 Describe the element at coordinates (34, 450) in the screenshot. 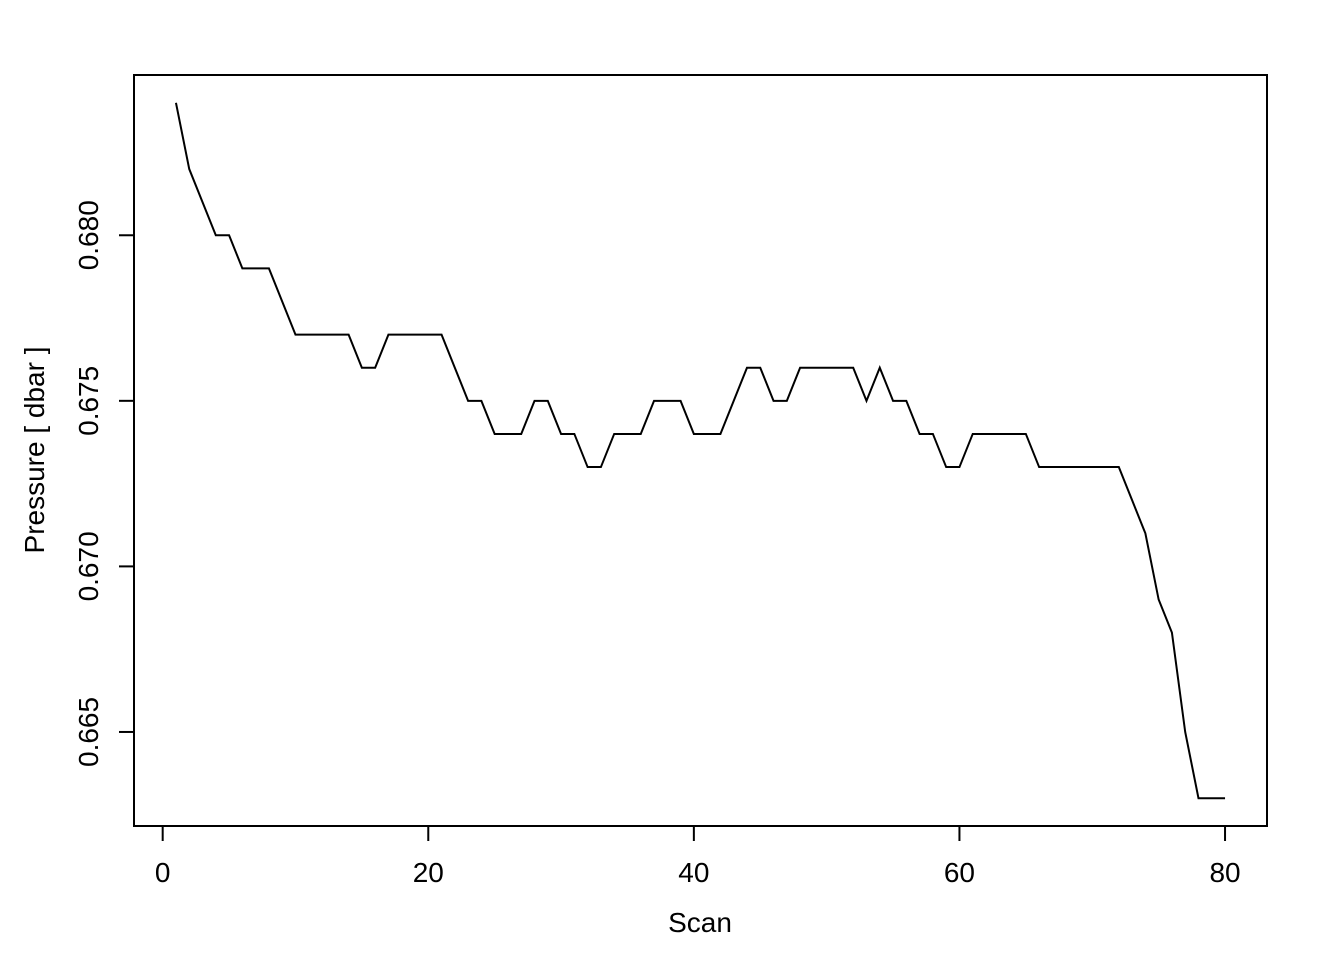

I see `y-axis-title: Pressure [ dbar ]` at that location.